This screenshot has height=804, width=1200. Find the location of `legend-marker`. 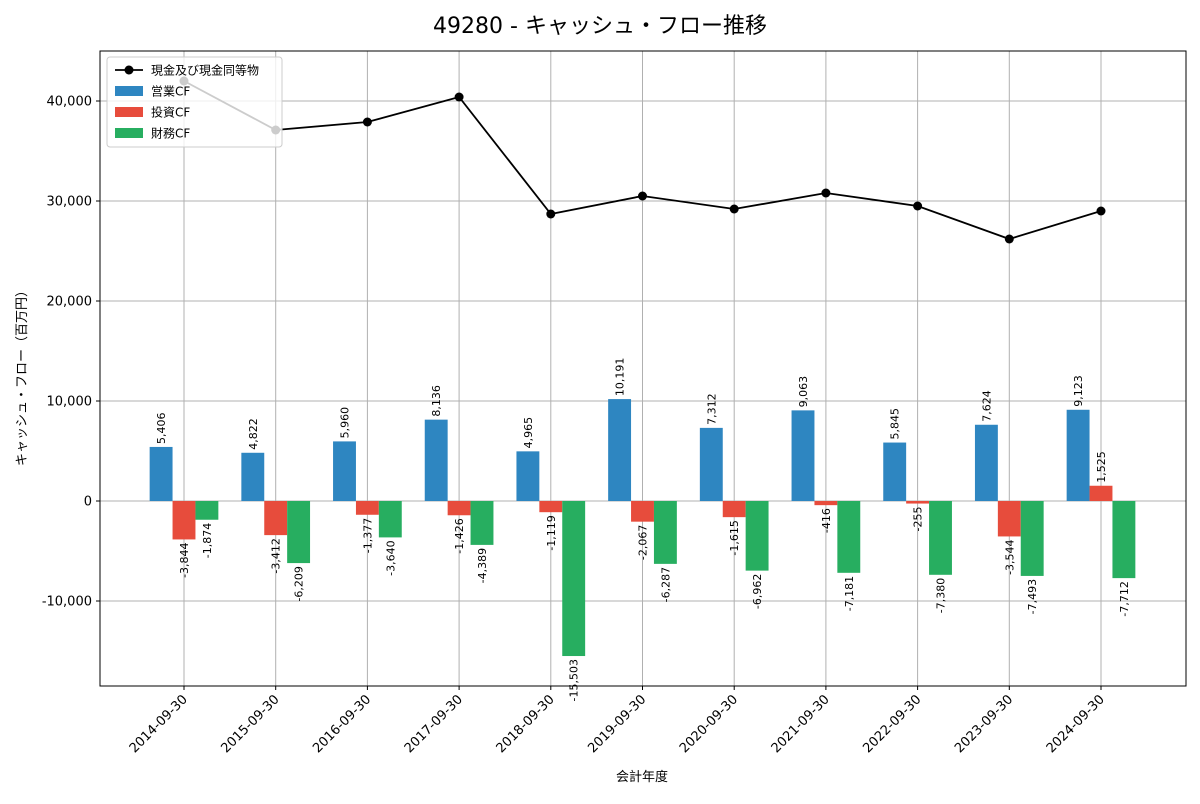

legend-marker is located at coordinates (129, 70).